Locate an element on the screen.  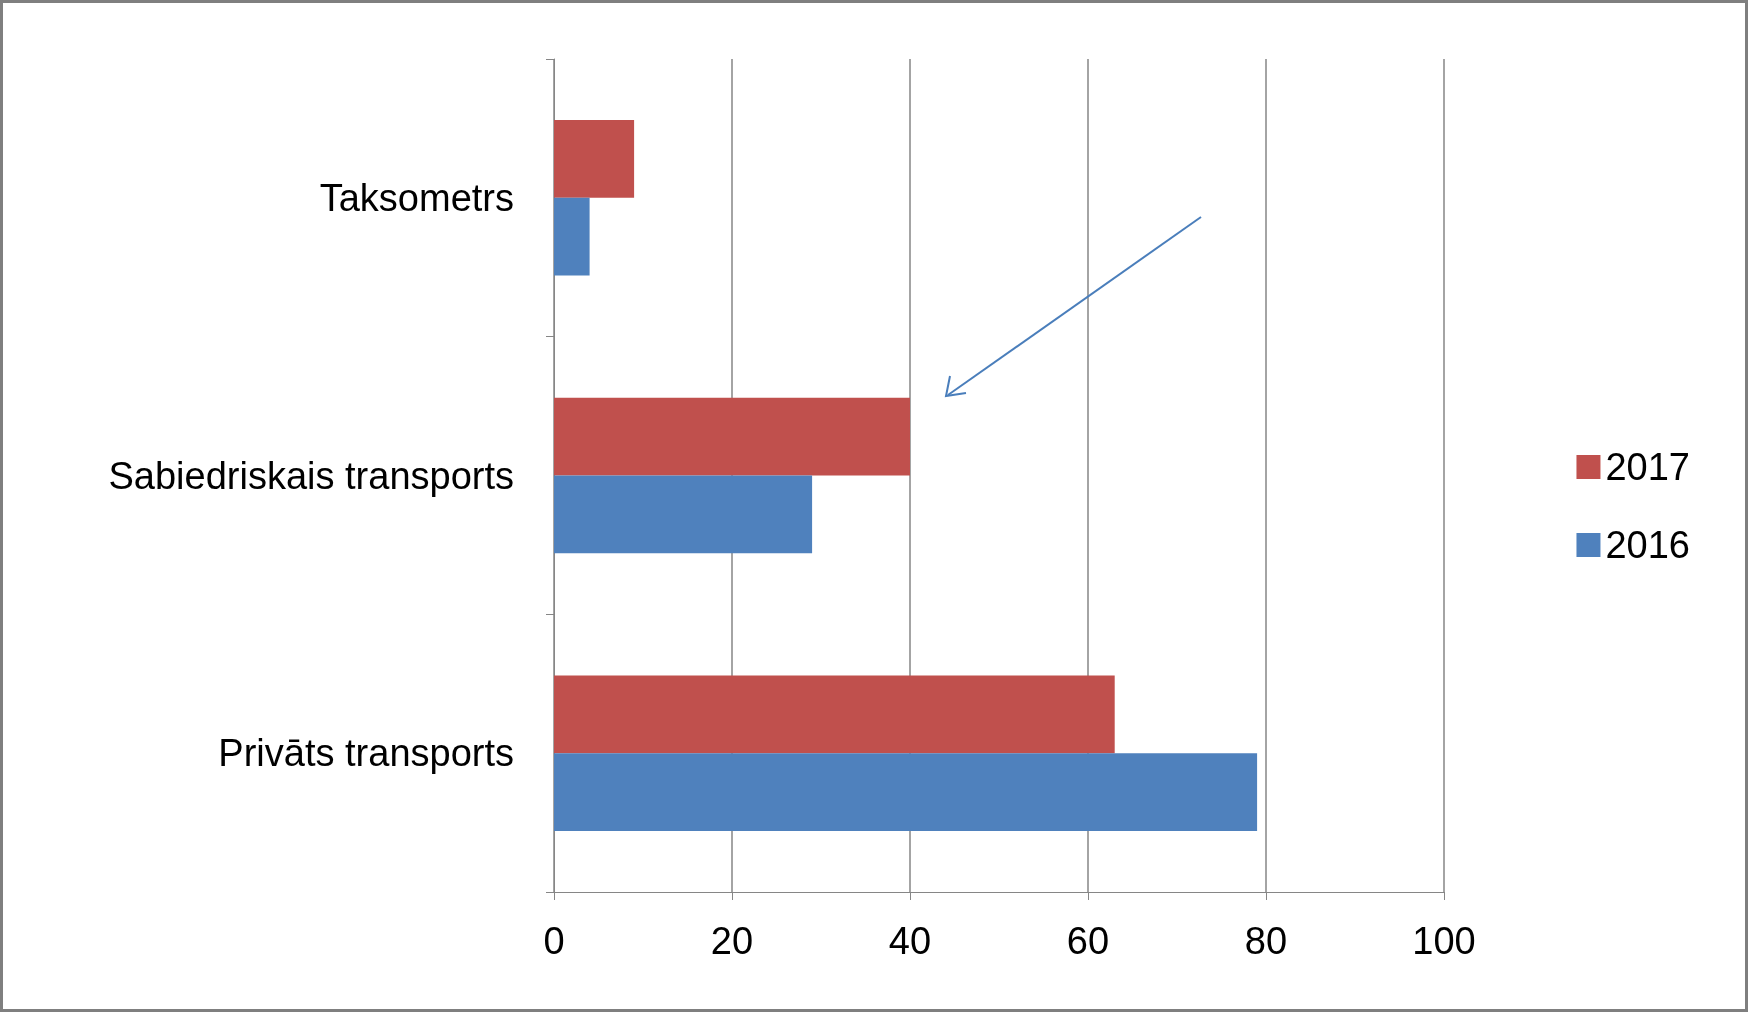
y-tick-label: Taksometrs is located at coordinates (416, 197).